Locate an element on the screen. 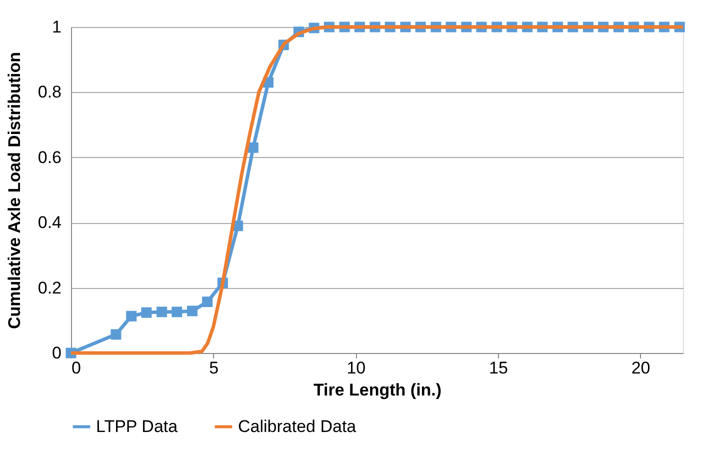  y-tick-label: 0.4 is located at coordinates (50, 222).